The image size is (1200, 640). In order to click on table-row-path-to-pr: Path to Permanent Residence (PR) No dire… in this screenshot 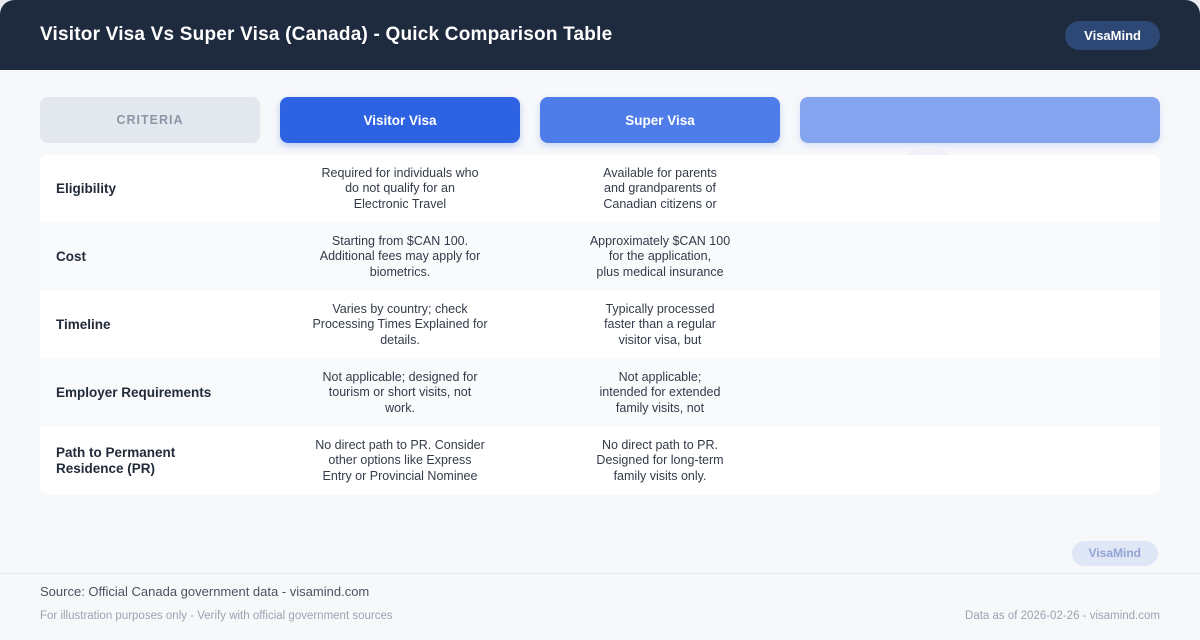, I will do `click(600, 461)`.